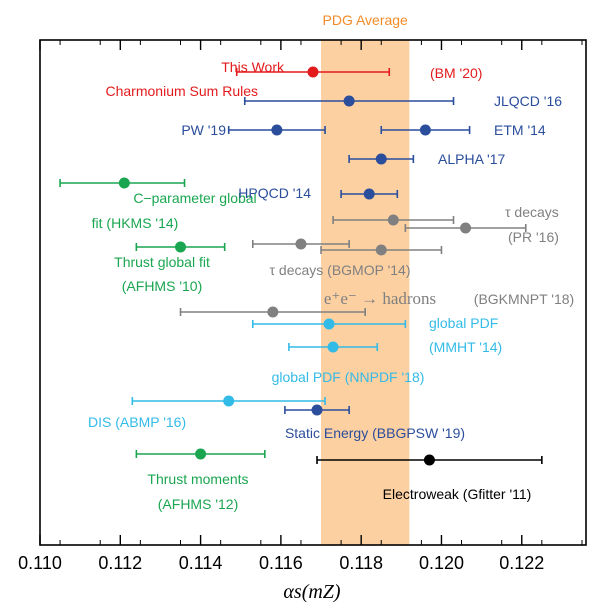 Image resolution: width=602 pixels, height=612 pixels. I want to click on pdg-band, so click(365, 292).